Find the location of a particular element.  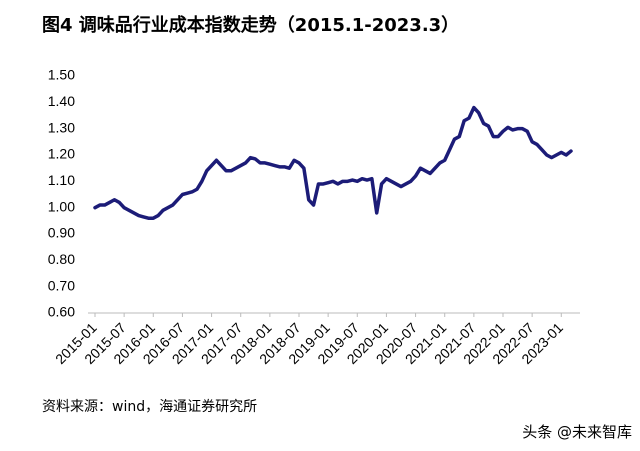

y-tick-label: 0.90 is located at coordinates (61, 233).